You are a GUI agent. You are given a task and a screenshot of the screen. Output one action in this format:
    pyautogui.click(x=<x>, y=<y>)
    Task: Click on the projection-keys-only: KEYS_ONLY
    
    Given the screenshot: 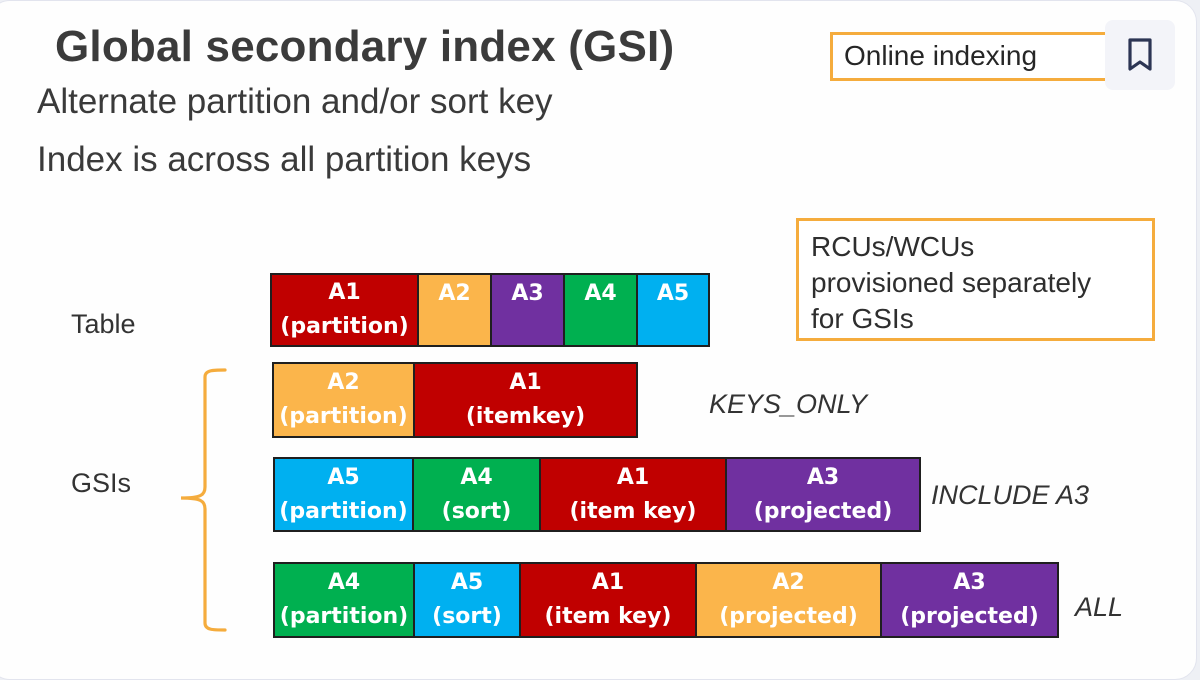 What is the action you would take?
    pyautogui.click(x=788, y=404)
    